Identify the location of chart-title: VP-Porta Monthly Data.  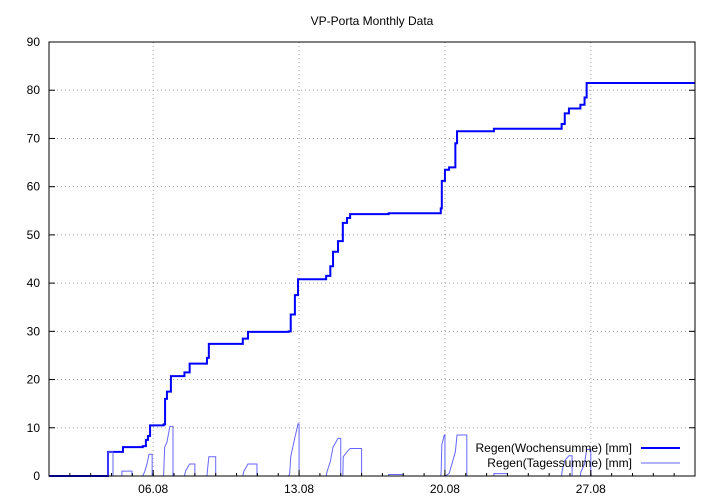
(372, 21).